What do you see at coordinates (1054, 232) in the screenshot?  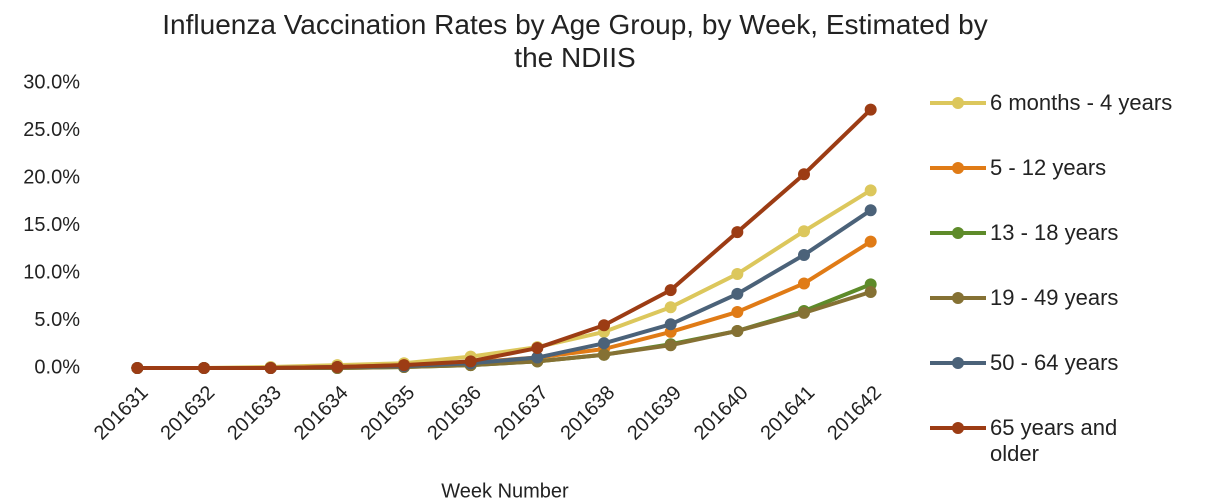 I see `legend-label: 13 - 18 years` at bounding box center [1054, 232].